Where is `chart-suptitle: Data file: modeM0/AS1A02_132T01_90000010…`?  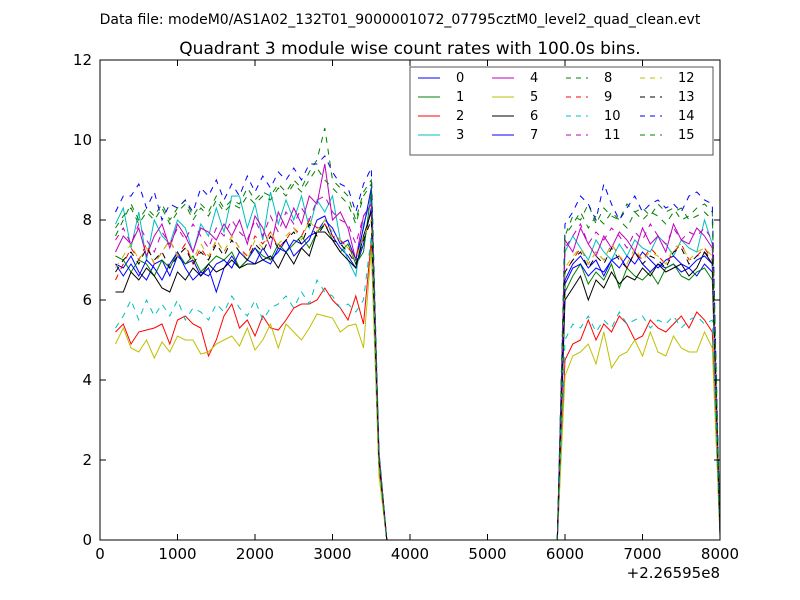 chart-suptitle: Data file: modeM0/AS1A02_132T01_90000010… is located at coordinates (400, 20).